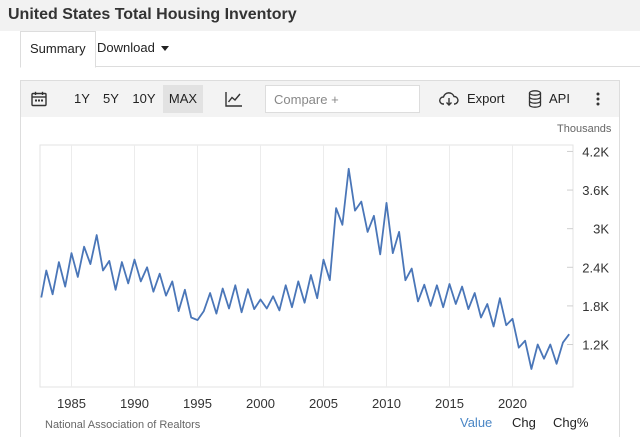 Image resolution: width=640 pixels, height=437 pixels. Describe the element at coordinates (71, 403) in the screenshot. I see `x-tick-label: 1985` at that location.